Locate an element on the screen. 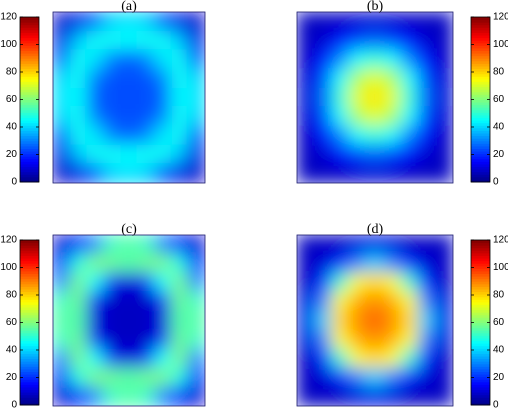 Image resolution: width=508 pixels, height=413 pixels. heatmap-area is located at coordinates (375, 320).